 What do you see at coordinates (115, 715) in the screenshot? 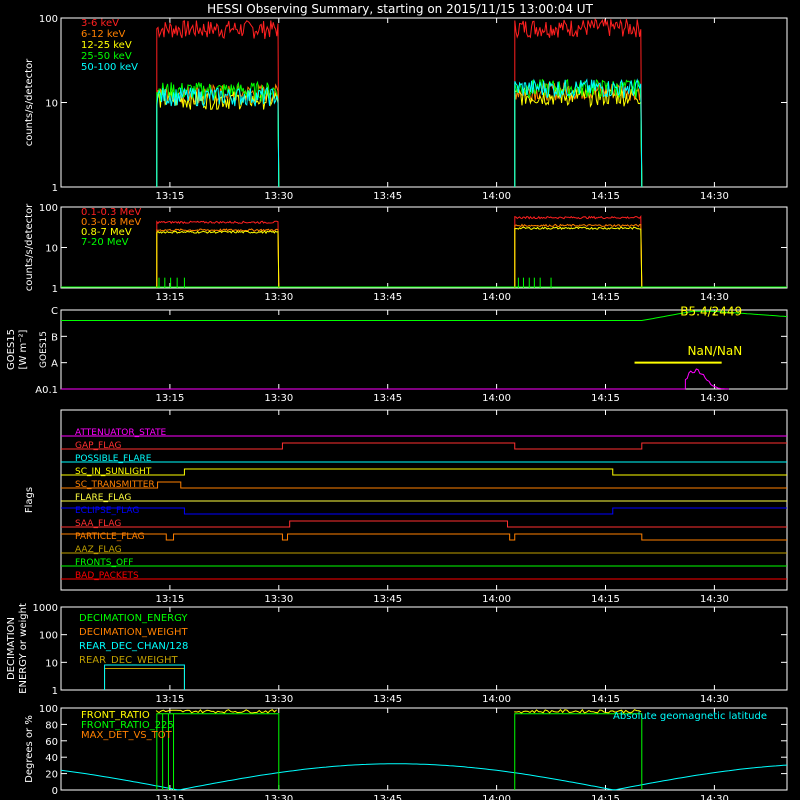
I see `legend-entry: FRONT_RATIO` at bounding box center [115, 715].